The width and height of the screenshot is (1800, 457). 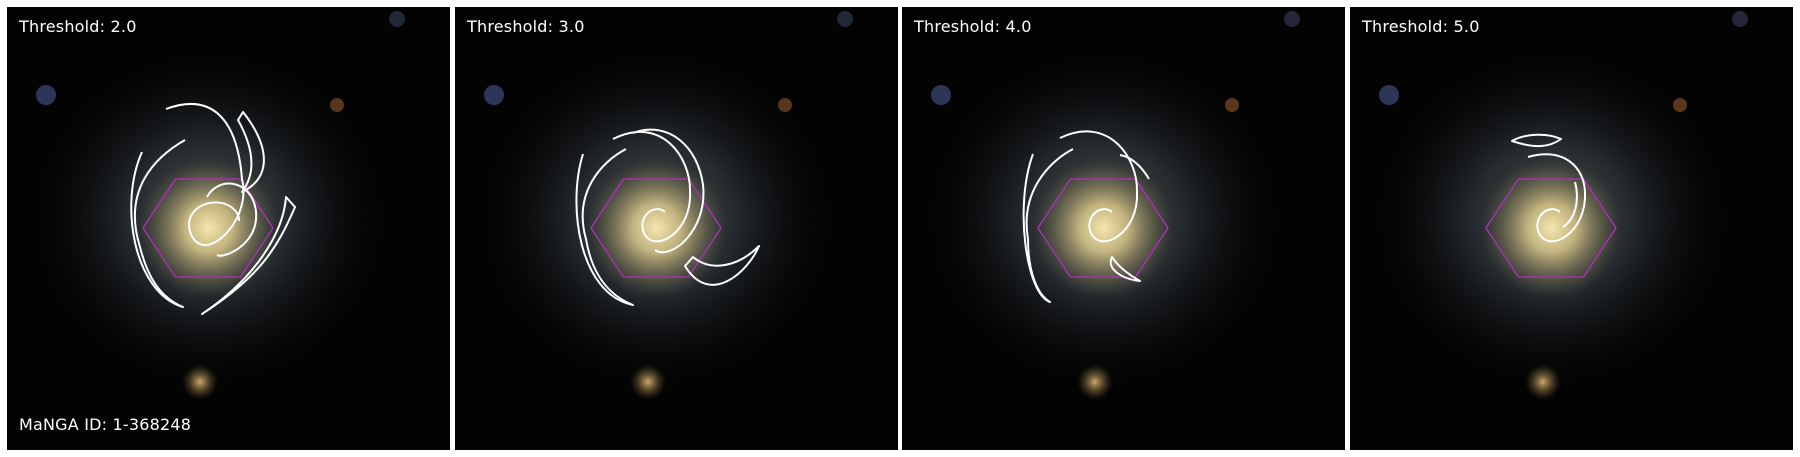 I want to click on threshold-label-3: Threshold: 4.0, so click(x=973, y=26).